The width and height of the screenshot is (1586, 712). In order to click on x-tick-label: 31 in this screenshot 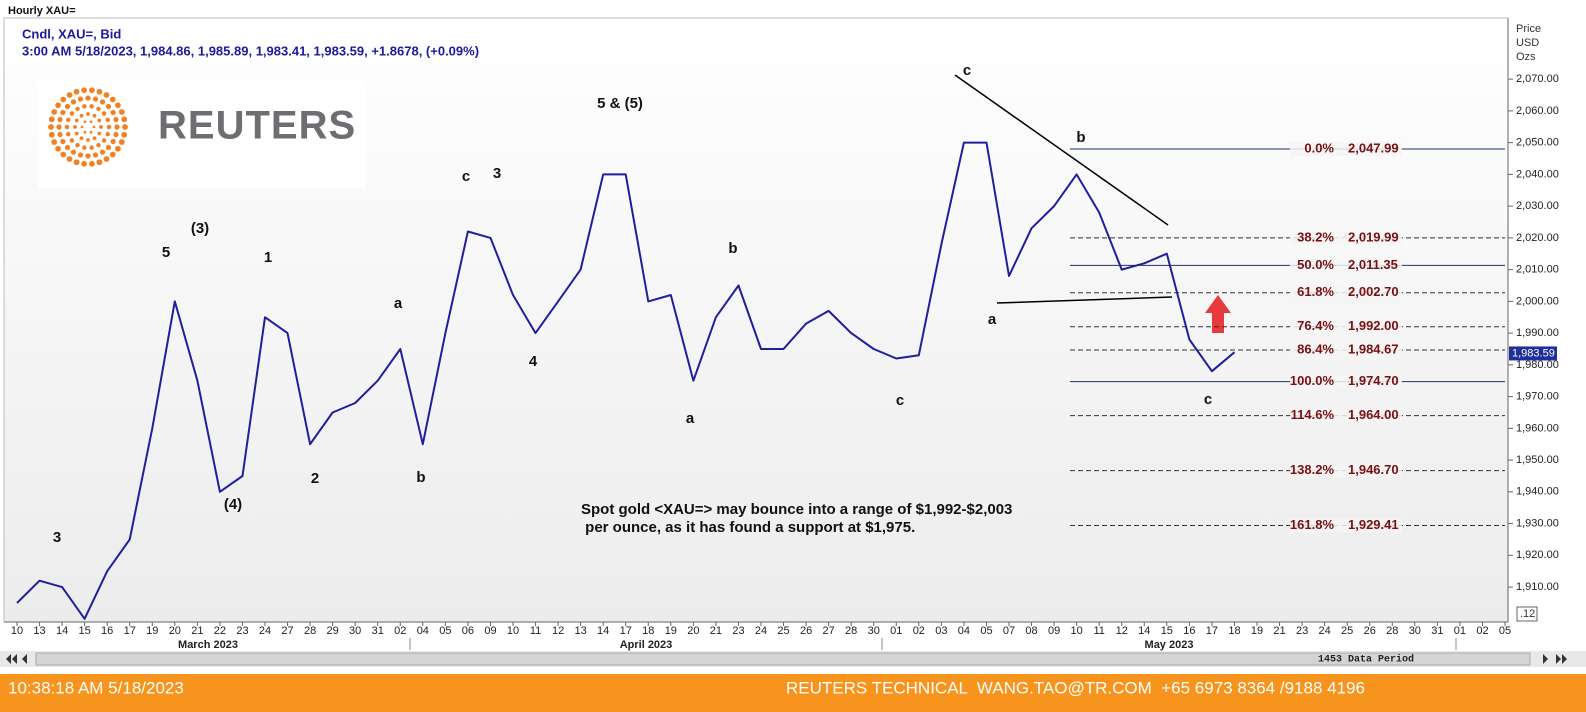, I will do `click(378, 631)`.